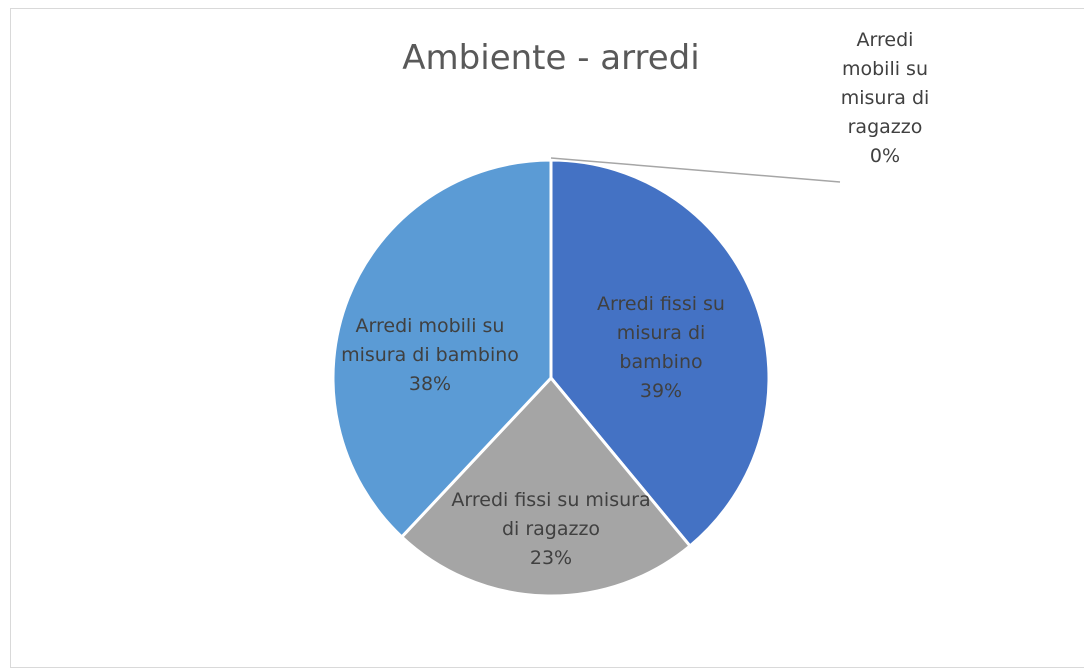 The width and height of the screenshot is (1084, 668). I want to click on data-label-value: 38%, so click(430, 384).